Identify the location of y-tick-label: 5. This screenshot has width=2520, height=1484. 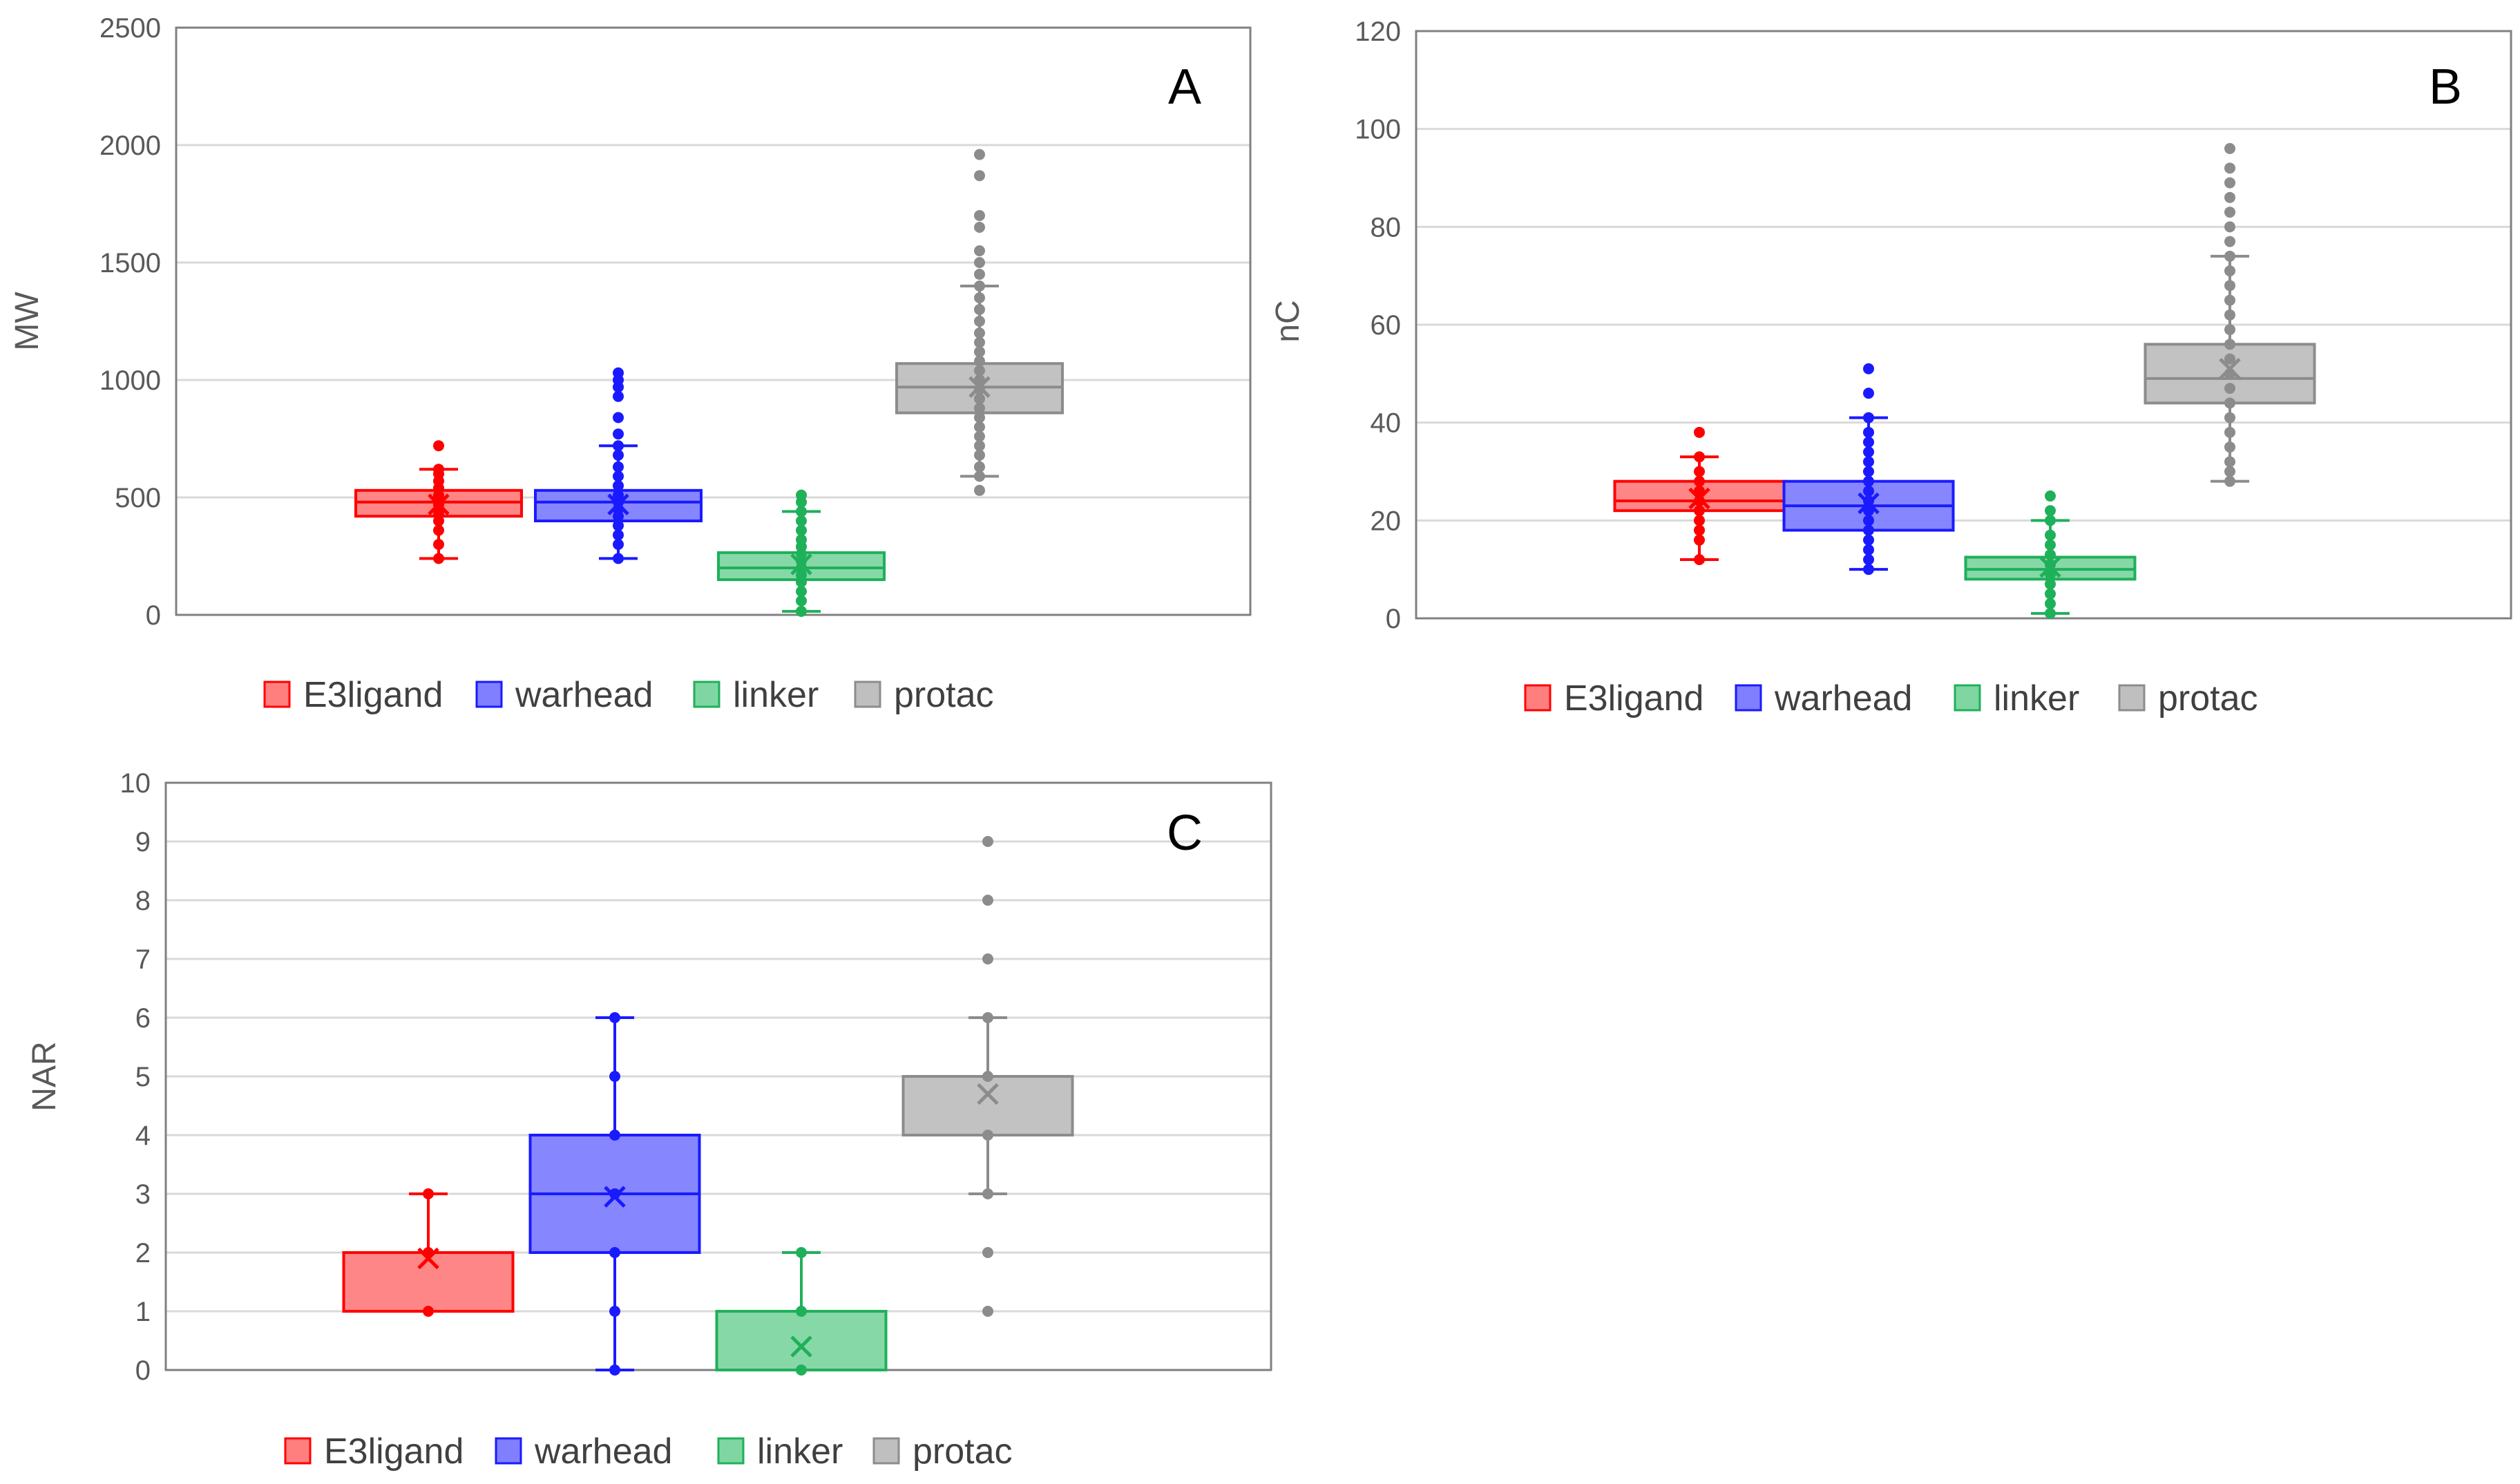
(143, 1077).